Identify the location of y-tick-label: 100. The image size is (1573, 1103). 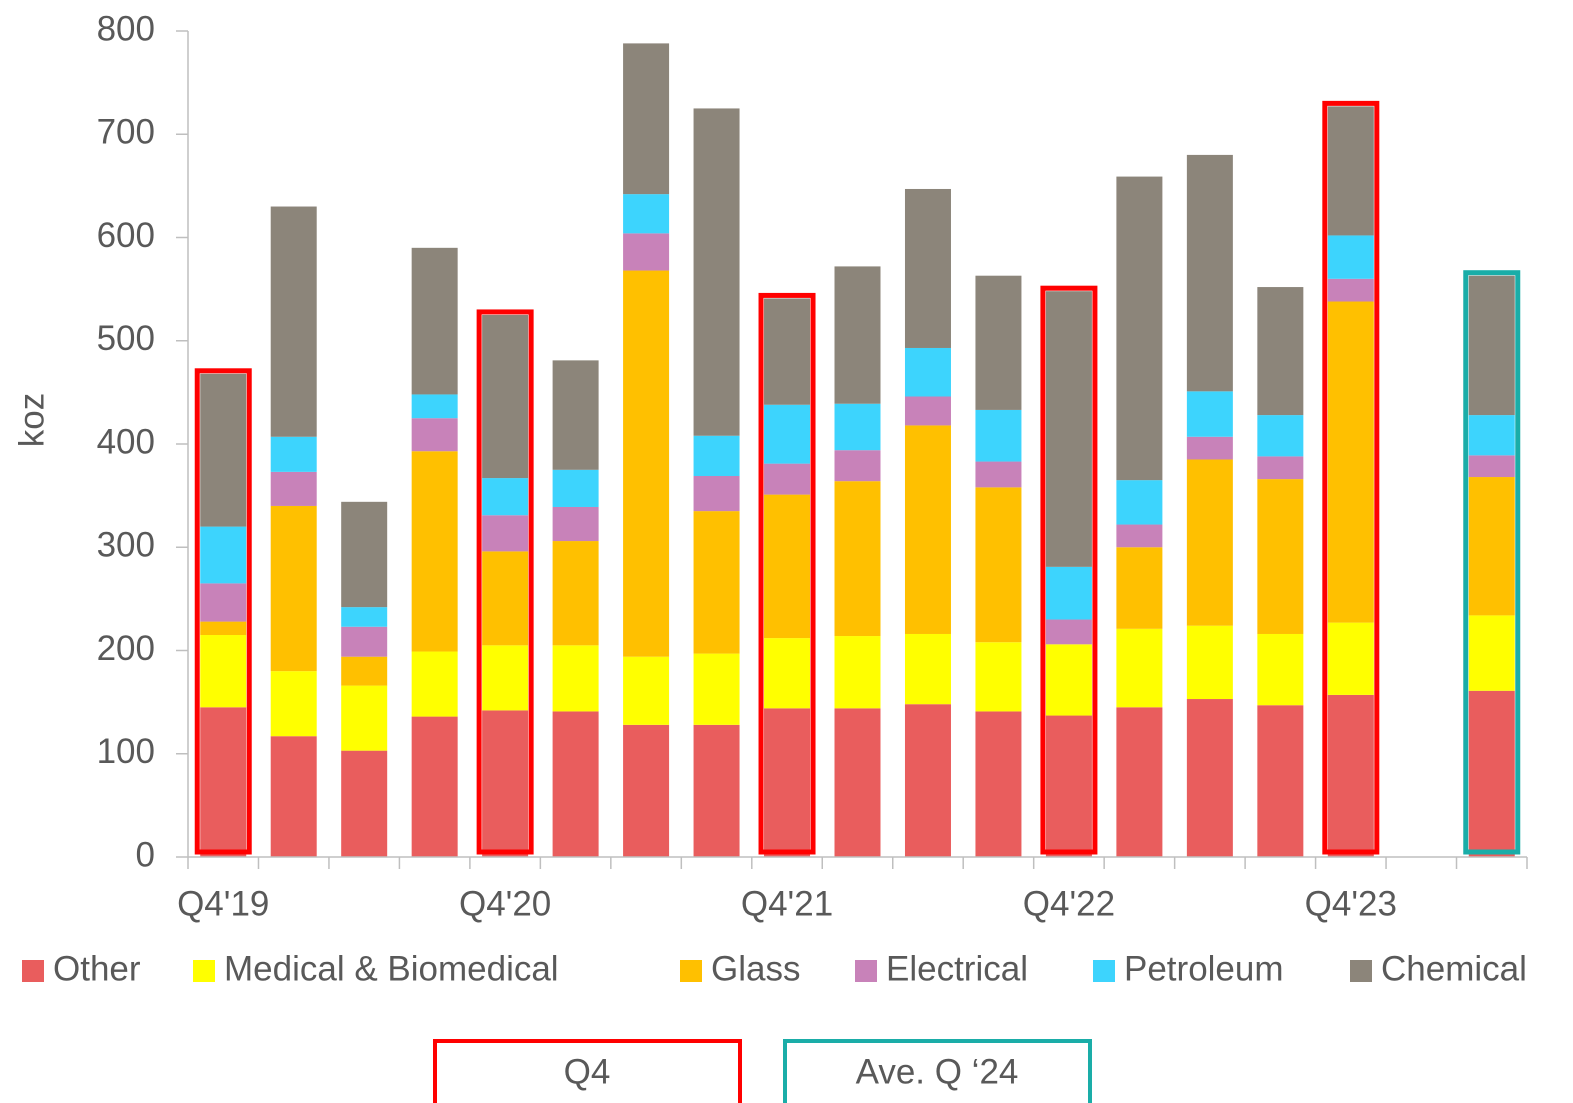
(126, 751).